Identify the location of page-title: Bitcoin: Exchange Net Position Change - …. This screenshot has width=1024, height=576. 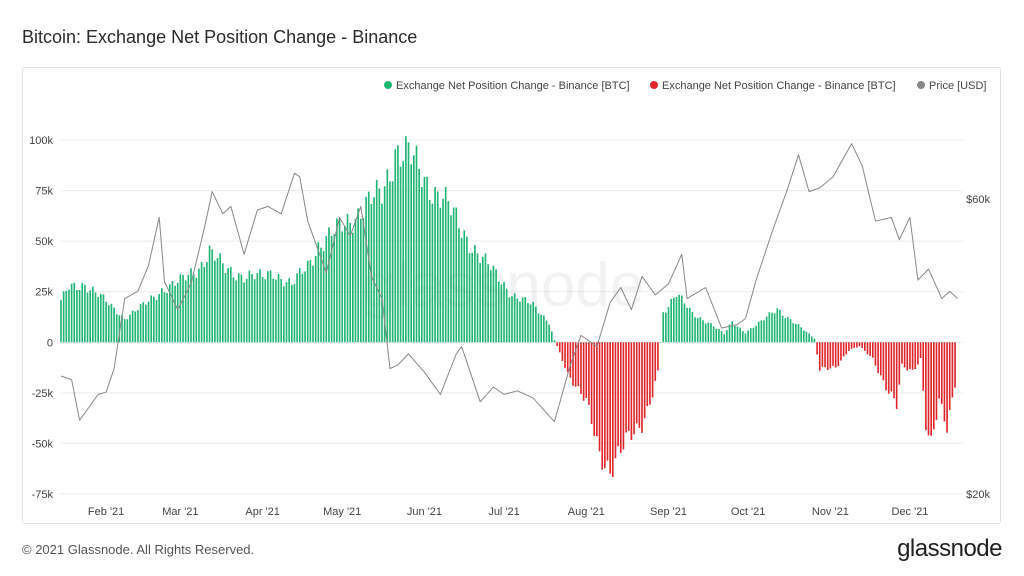
(220, 37).